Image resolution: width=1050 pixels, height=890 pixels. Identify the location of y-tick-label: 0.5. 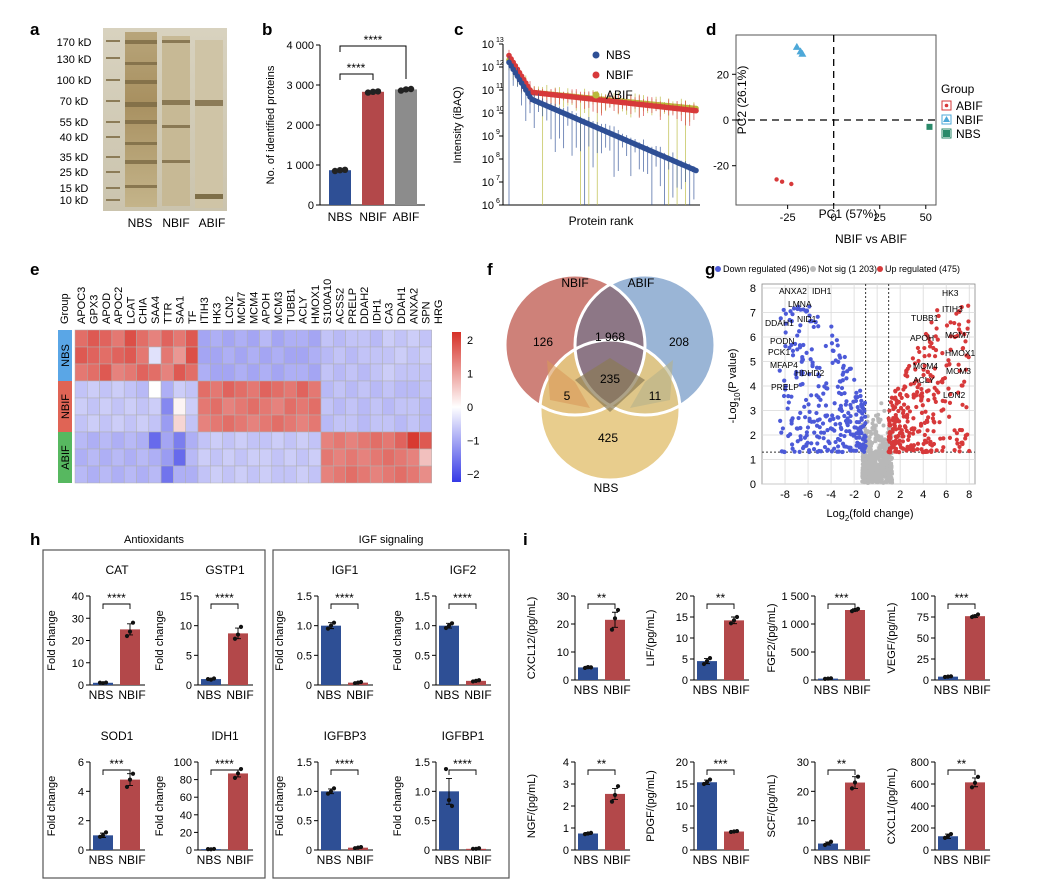
(422, 822).